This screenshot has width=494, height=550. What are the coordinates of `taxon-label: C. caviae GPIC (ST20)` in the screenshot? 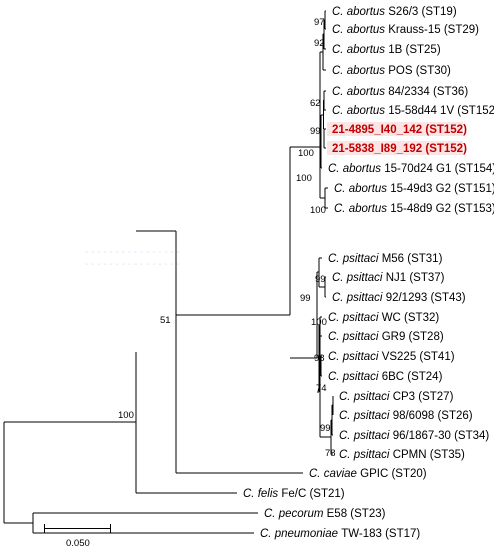 It's located at (368, 474).